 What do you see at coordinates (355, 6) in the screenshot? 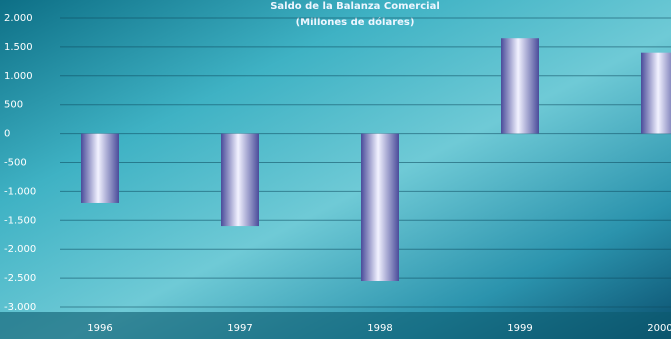
I see `chart-title: Saldo de la Balanza Comercial` at bounding box center [355, 6].